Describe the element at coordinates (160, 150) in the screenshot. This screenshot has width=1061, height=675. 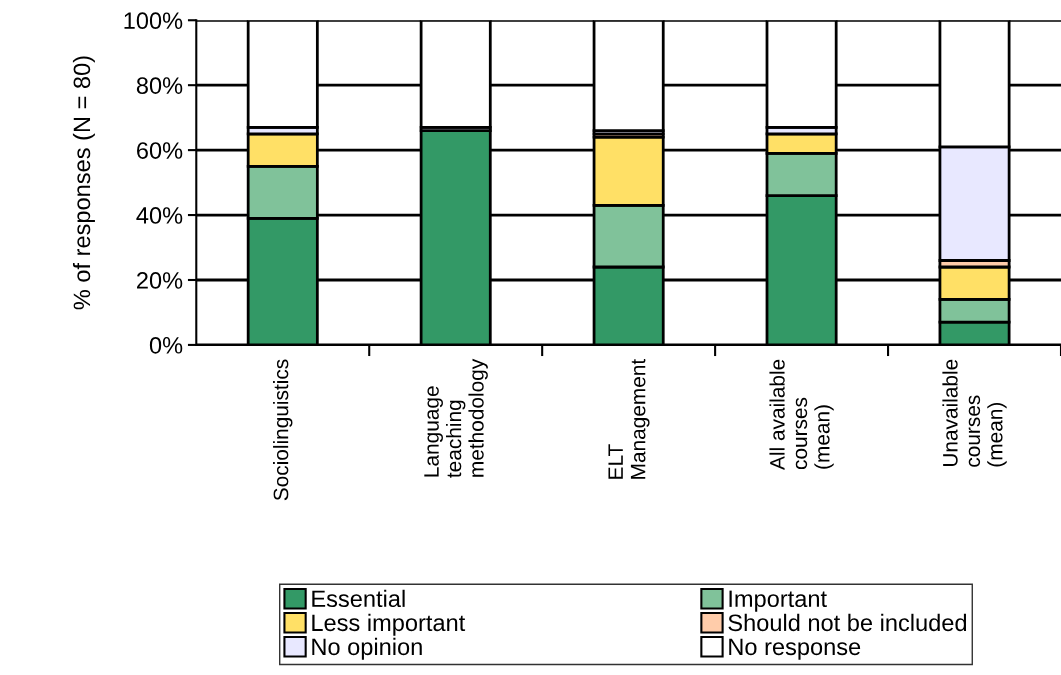
I see `y-tick-label: 60%` at that location.